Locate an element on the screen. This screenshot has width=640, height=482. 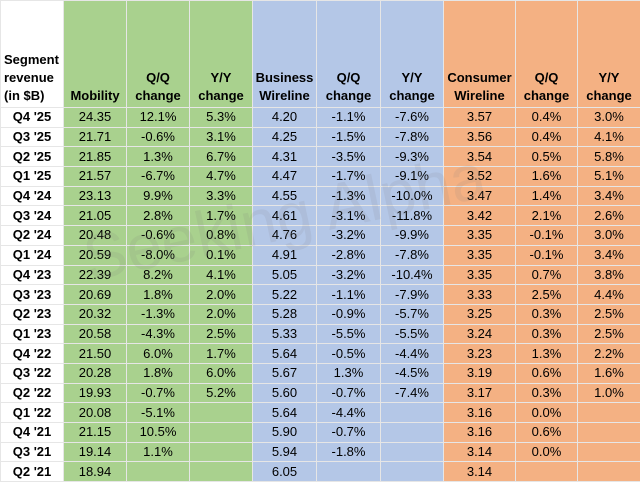
column-header: Mobility is located at coordinates (95, 54).